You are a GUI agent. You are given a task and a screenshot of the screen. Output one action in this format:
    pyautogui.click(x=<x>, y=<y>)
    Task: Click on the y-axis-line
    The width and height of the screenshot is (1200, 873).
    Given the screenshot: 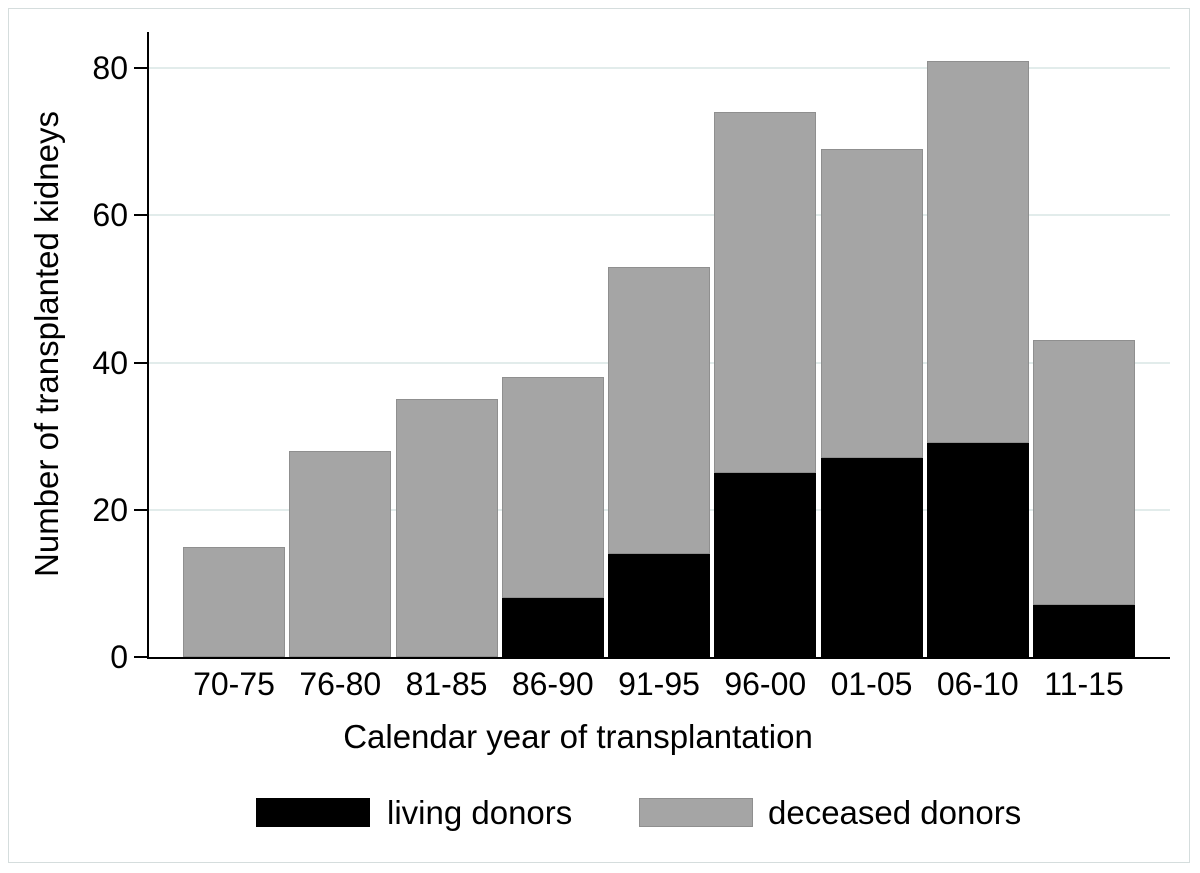 What is the action you would take?
    pyautogui.click(x=148, y=345)
    